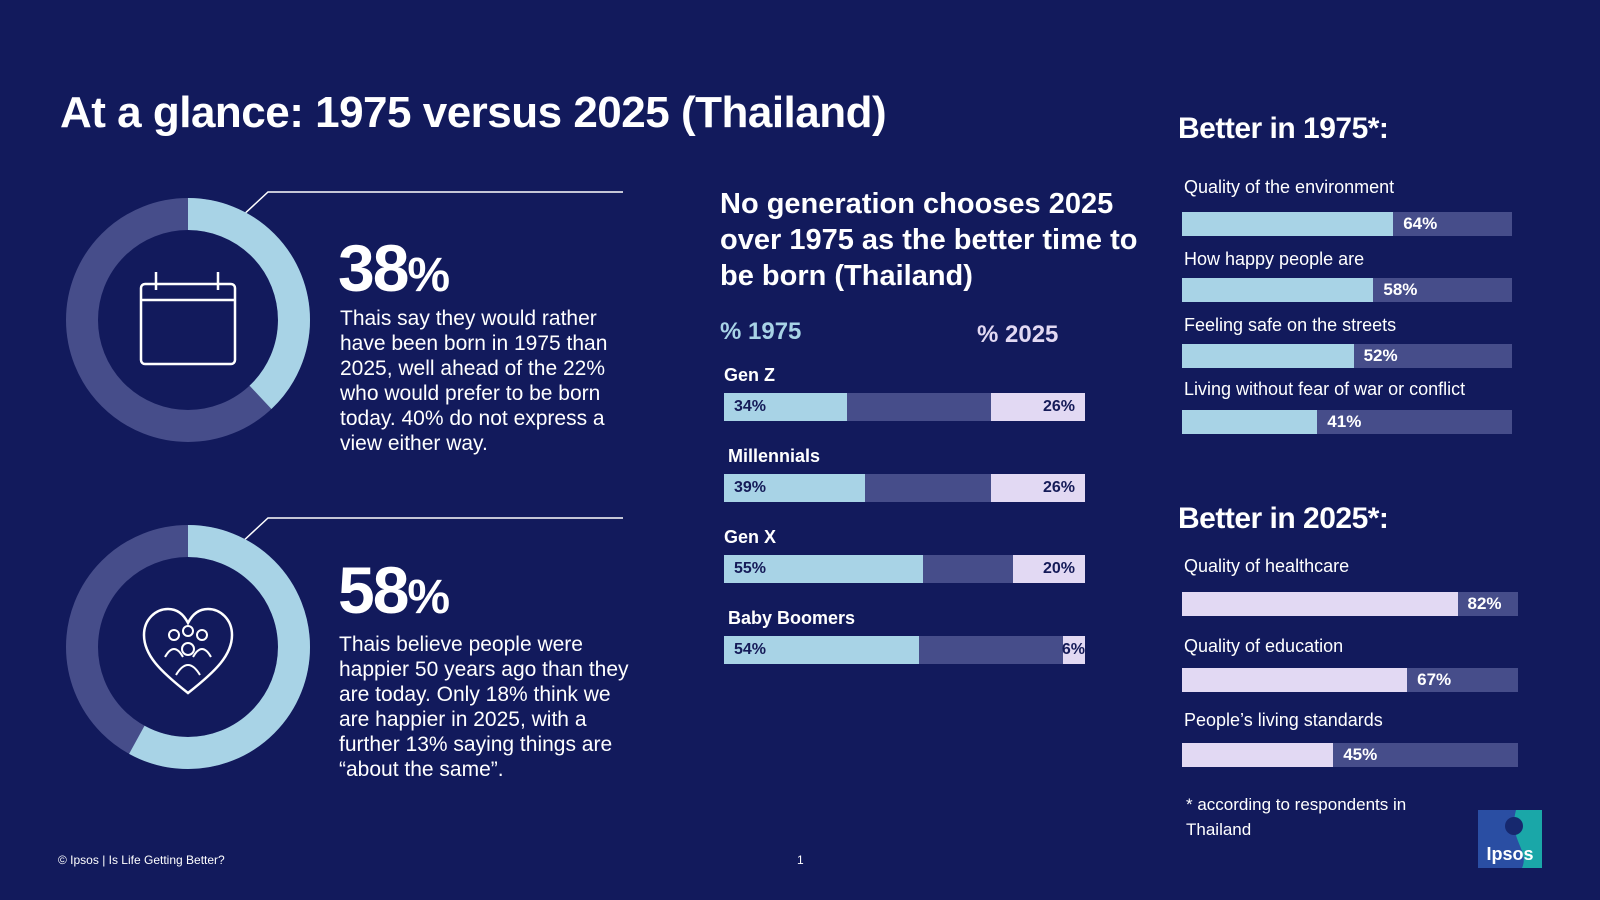 The image size is (1600, 900). I want to click on generation-bar: 55% 20%, so click(904, 569).